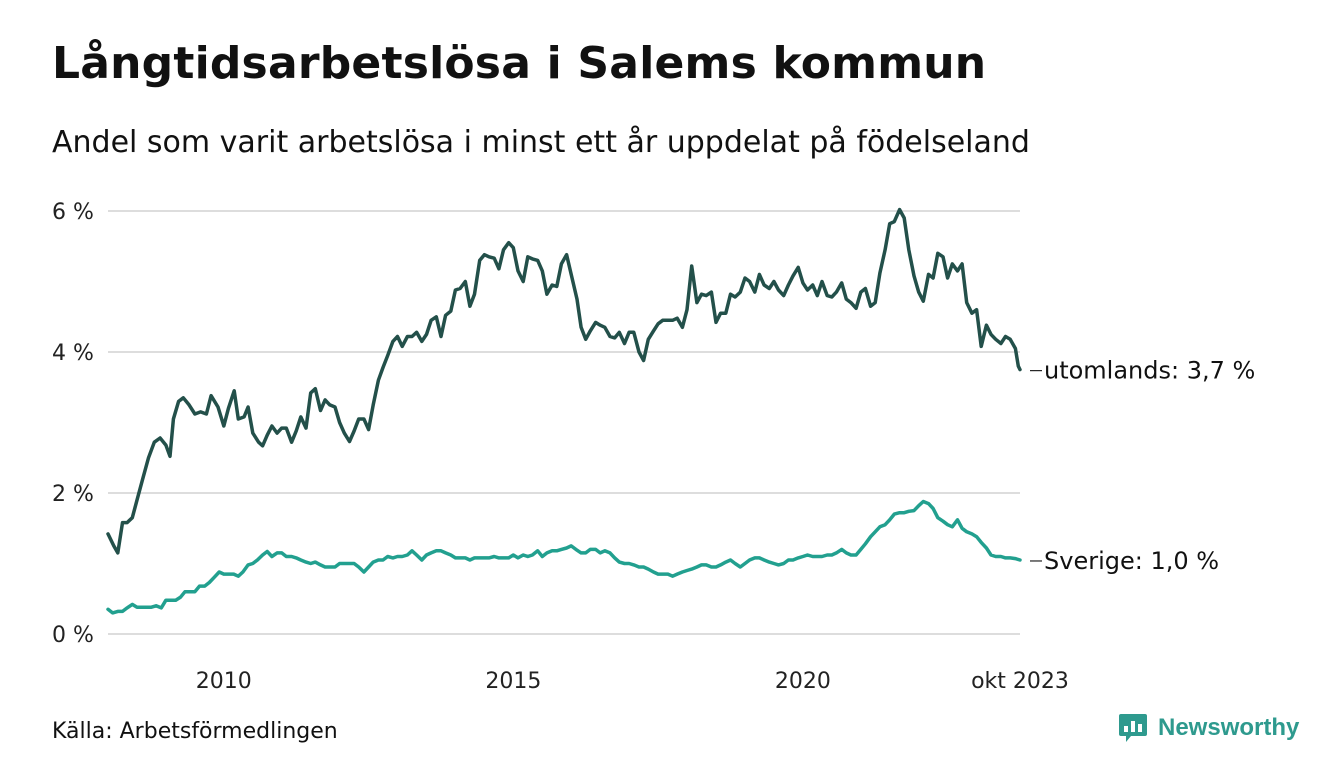 Image resolution: width=1340 pixels, height=780 pixels. Describe the element at coordinates (803, 681) in the screenshot. I see `x-tick-label: 2020` at that location.